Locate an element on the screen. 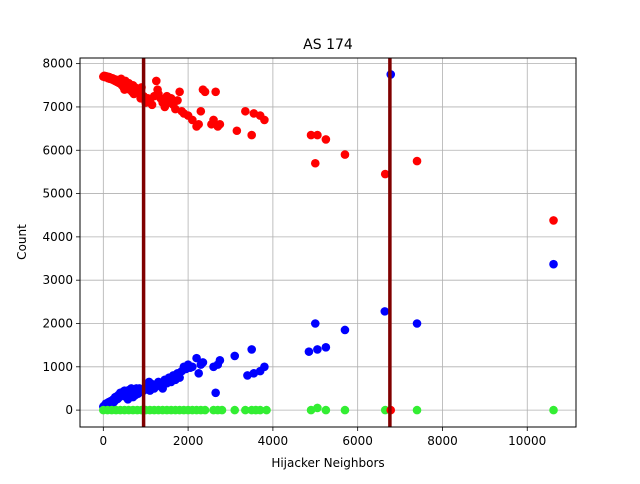 The image size is (640, 484). y-tick-label: 4000 is located at coordinates (57, 237).